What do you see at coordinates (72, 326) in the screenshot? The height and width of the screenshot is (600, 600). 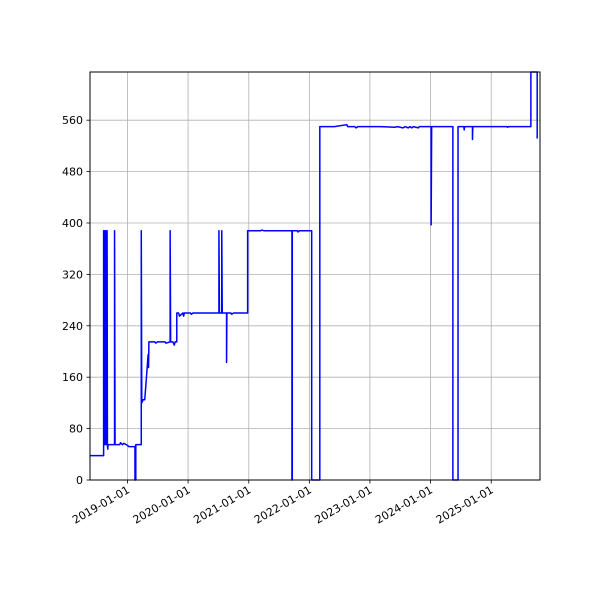 I see `y-tick-label: 240` at bounding box center [72, 326].